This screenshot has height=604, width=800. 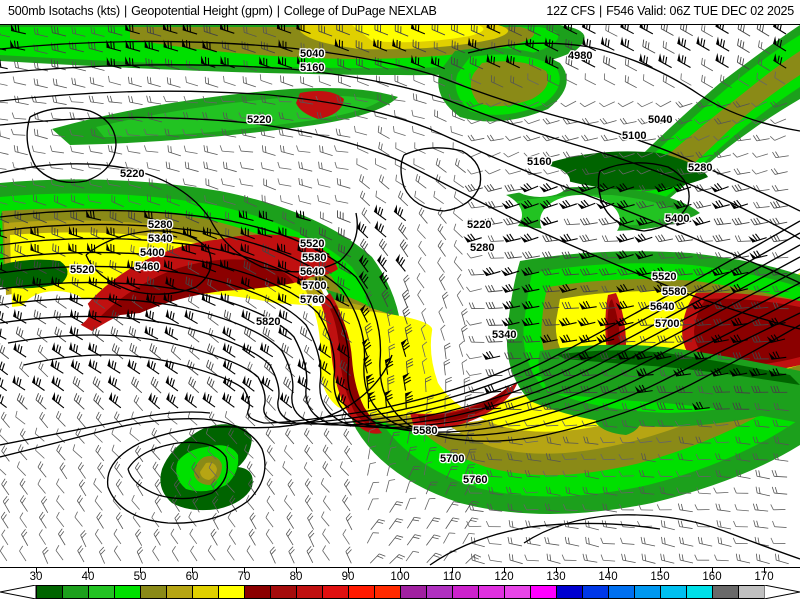 I want to click on colorbar-tick-label: 170, so click(x=763, y=577).